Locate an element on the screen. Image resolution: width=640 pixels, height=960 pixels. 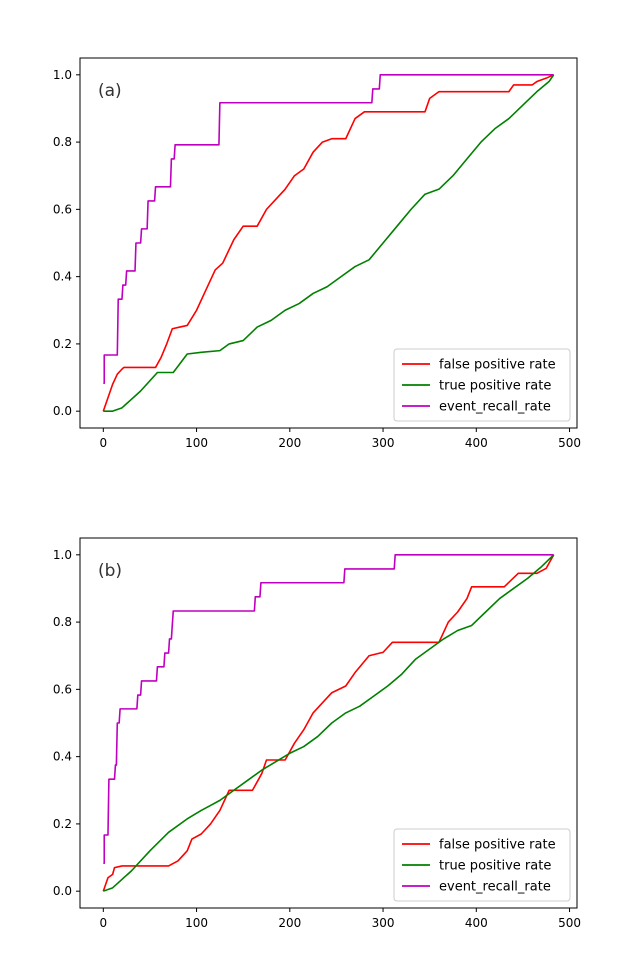
panel-label: (a) is located at coordinates (110, 91).